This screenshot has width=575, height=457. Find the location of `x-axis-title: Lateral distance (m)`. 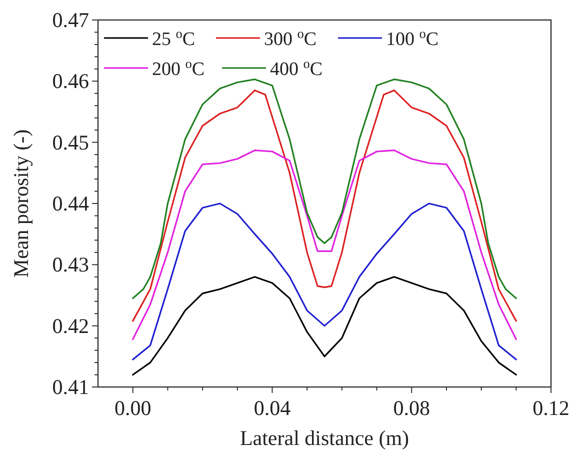

x-axis-title: Lateral distance (m) is located at coordinates (325, 438).